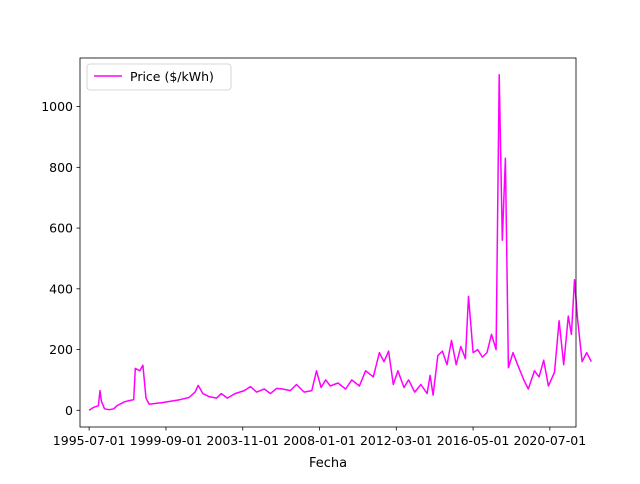  What do you see at coordinates (89, 440) in the screenshot?
I see `x-tick-label: 1995-07-01` at bounding box center [89, 440].